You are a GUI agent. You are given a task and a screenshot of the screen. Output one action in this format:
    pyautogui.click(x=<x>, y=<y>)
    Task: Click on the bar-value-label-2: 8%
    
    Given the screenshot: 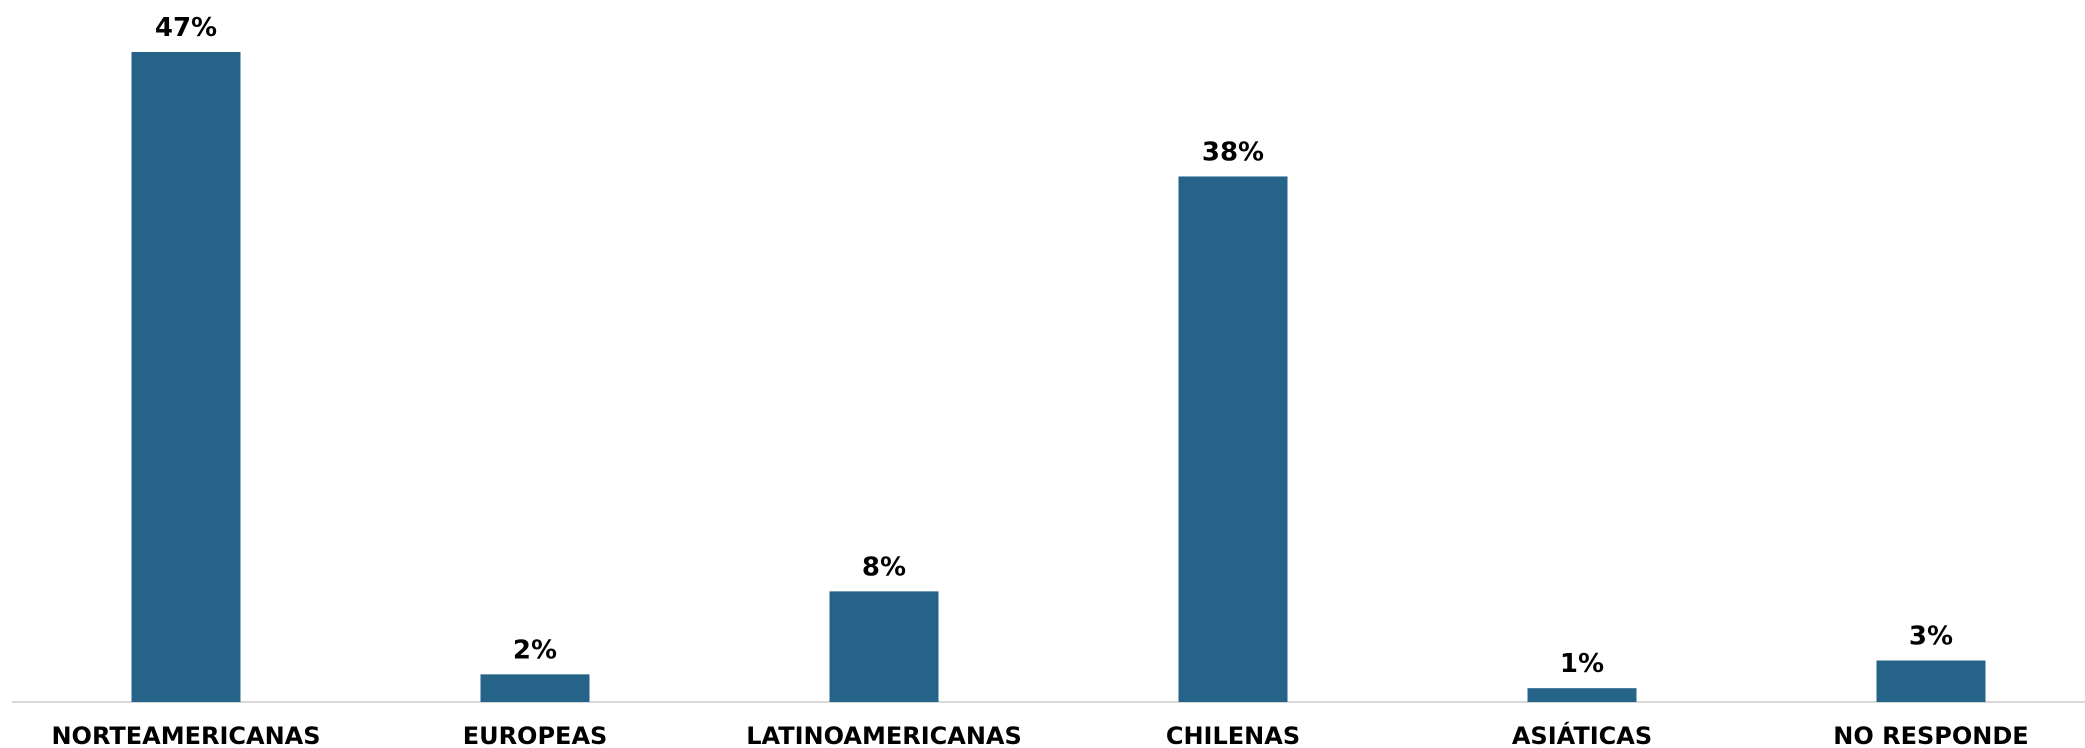 What is the action you would take?
    pyautogui.click(x=884, y=567)
    